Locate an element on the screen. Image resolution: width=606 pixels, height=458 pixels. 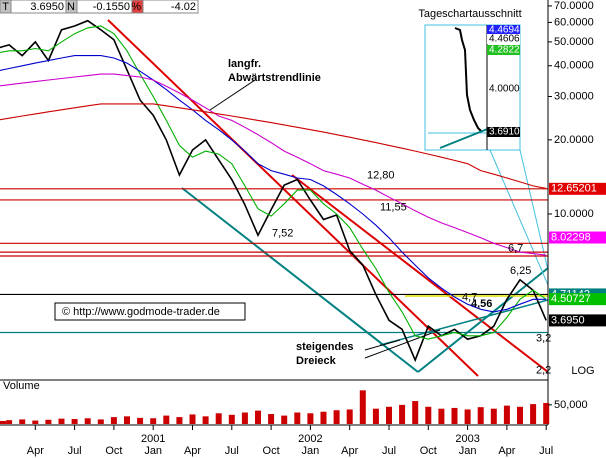
inset-label: 4.4694 is located at coordinates (504, 30).